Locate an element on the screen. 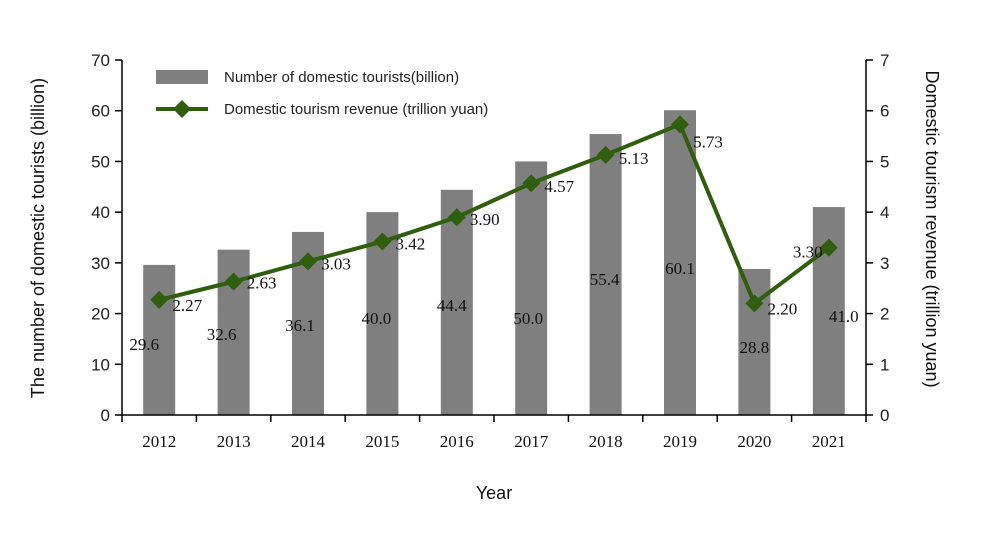 This screenshot has width=1005, height=554. right-y-axis-title: Domestic tourism revenue (trillion yuan) is located at coordinates (932, 228).